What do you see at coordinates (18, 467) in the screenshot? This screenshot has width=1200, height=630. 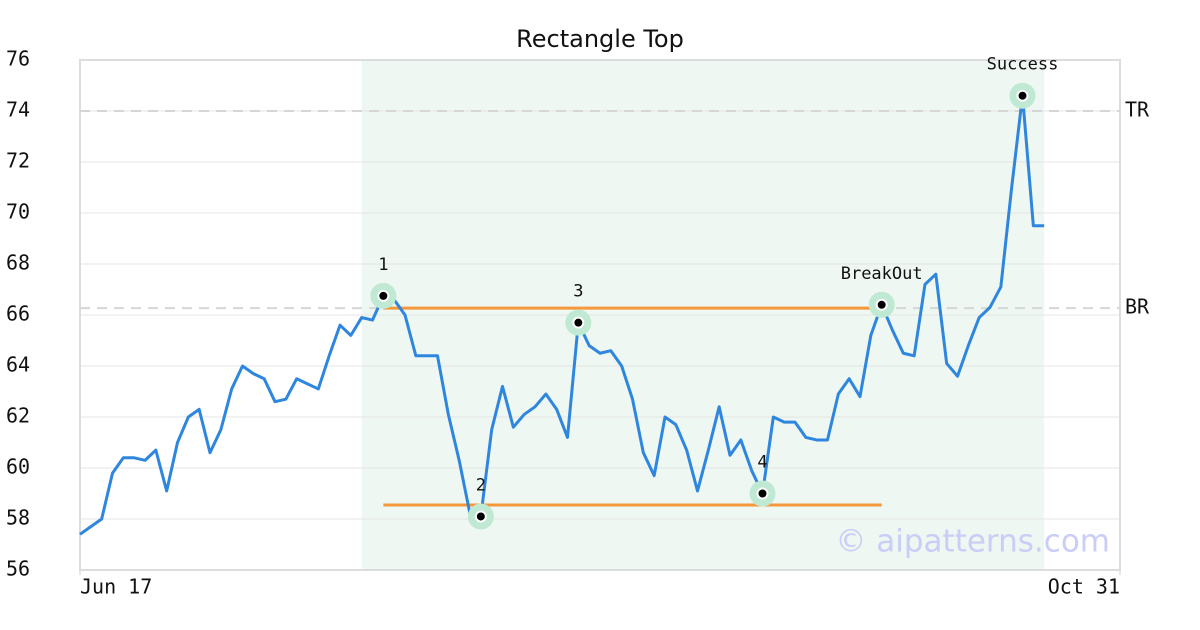 I see `y-tick-label: 60` at bounding box center [18, 467].